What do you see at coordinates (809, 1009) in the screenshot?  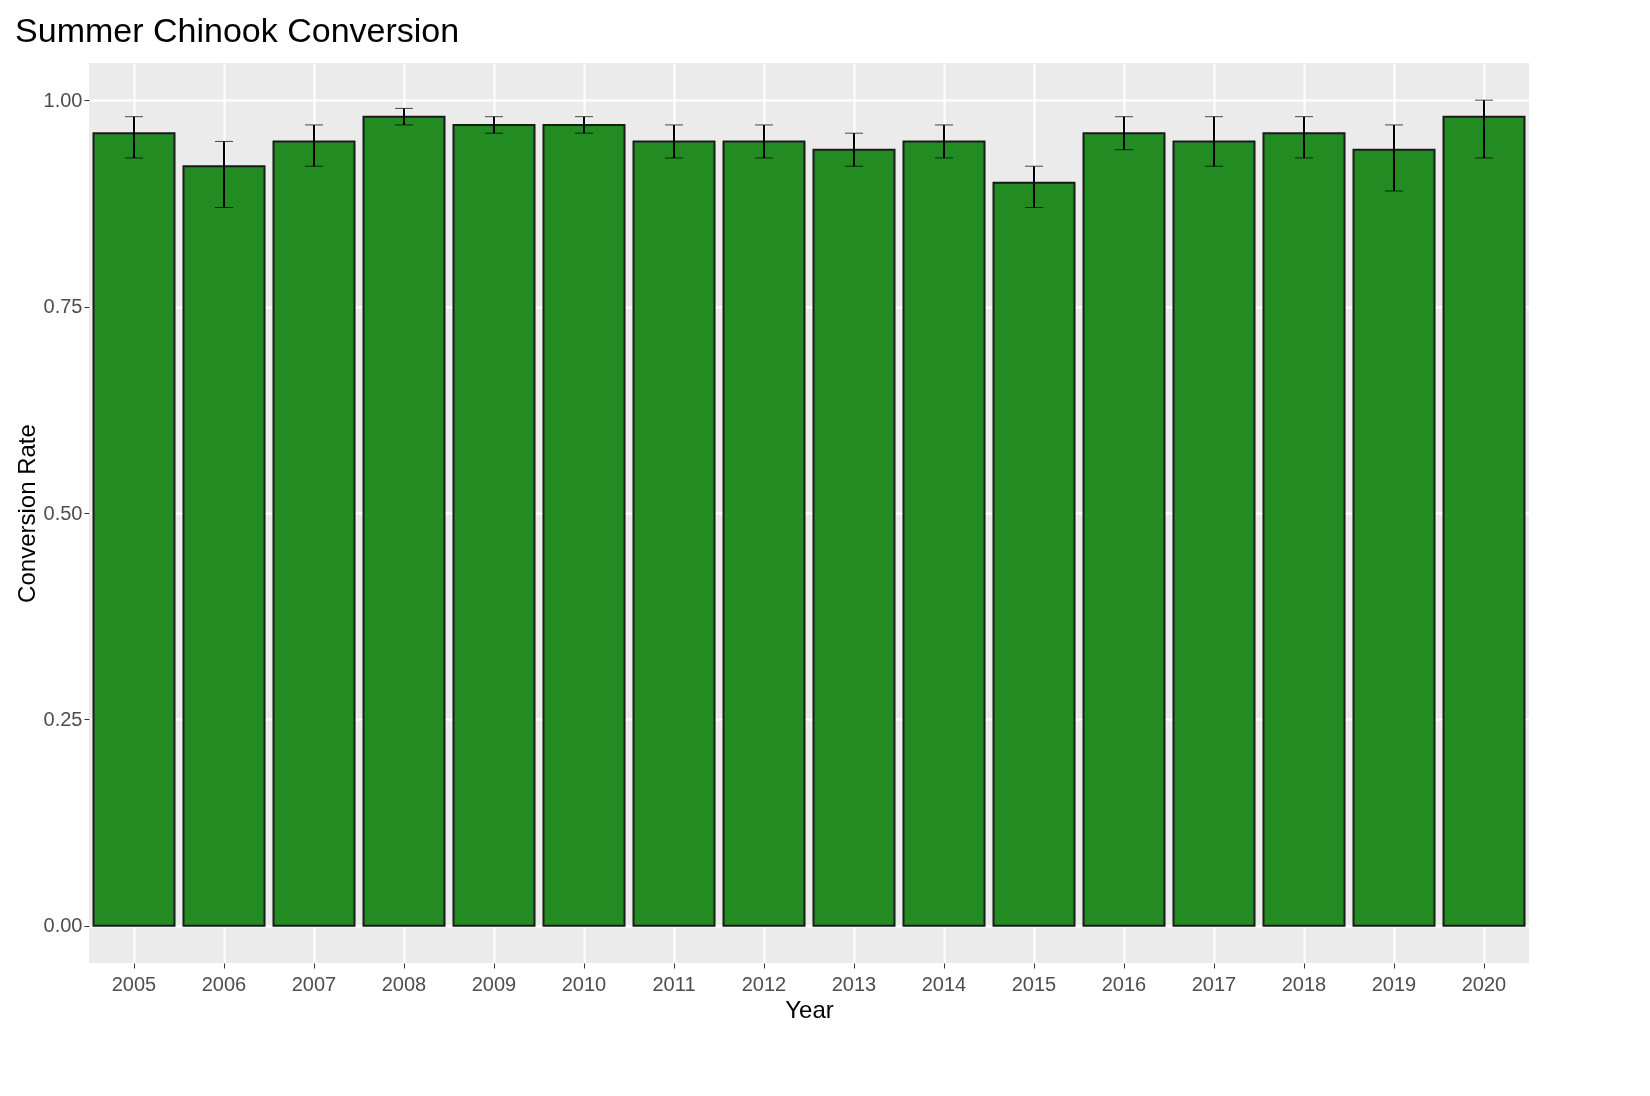 I see `x-axis-title: Year` at bounding box center [809, 1009].